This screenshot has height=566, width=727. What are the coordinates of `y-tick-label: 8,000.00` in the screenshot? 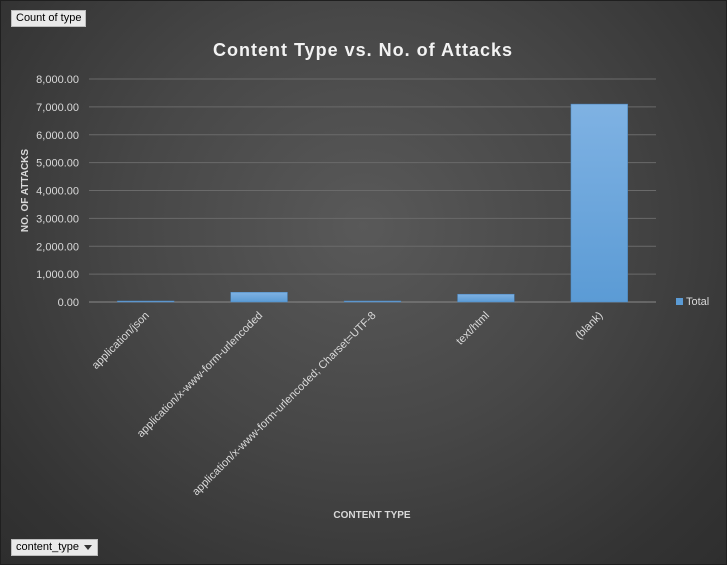 It's located at (57, 80).